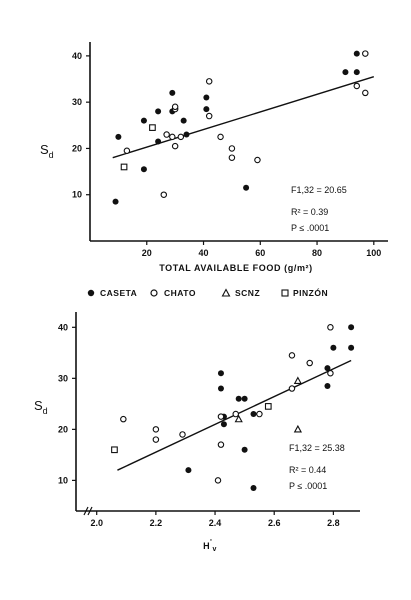 The width and height of the screenshot is (411, 600). I want to click on legend-item-pinzon: PINZÓN, so click(304, 292).